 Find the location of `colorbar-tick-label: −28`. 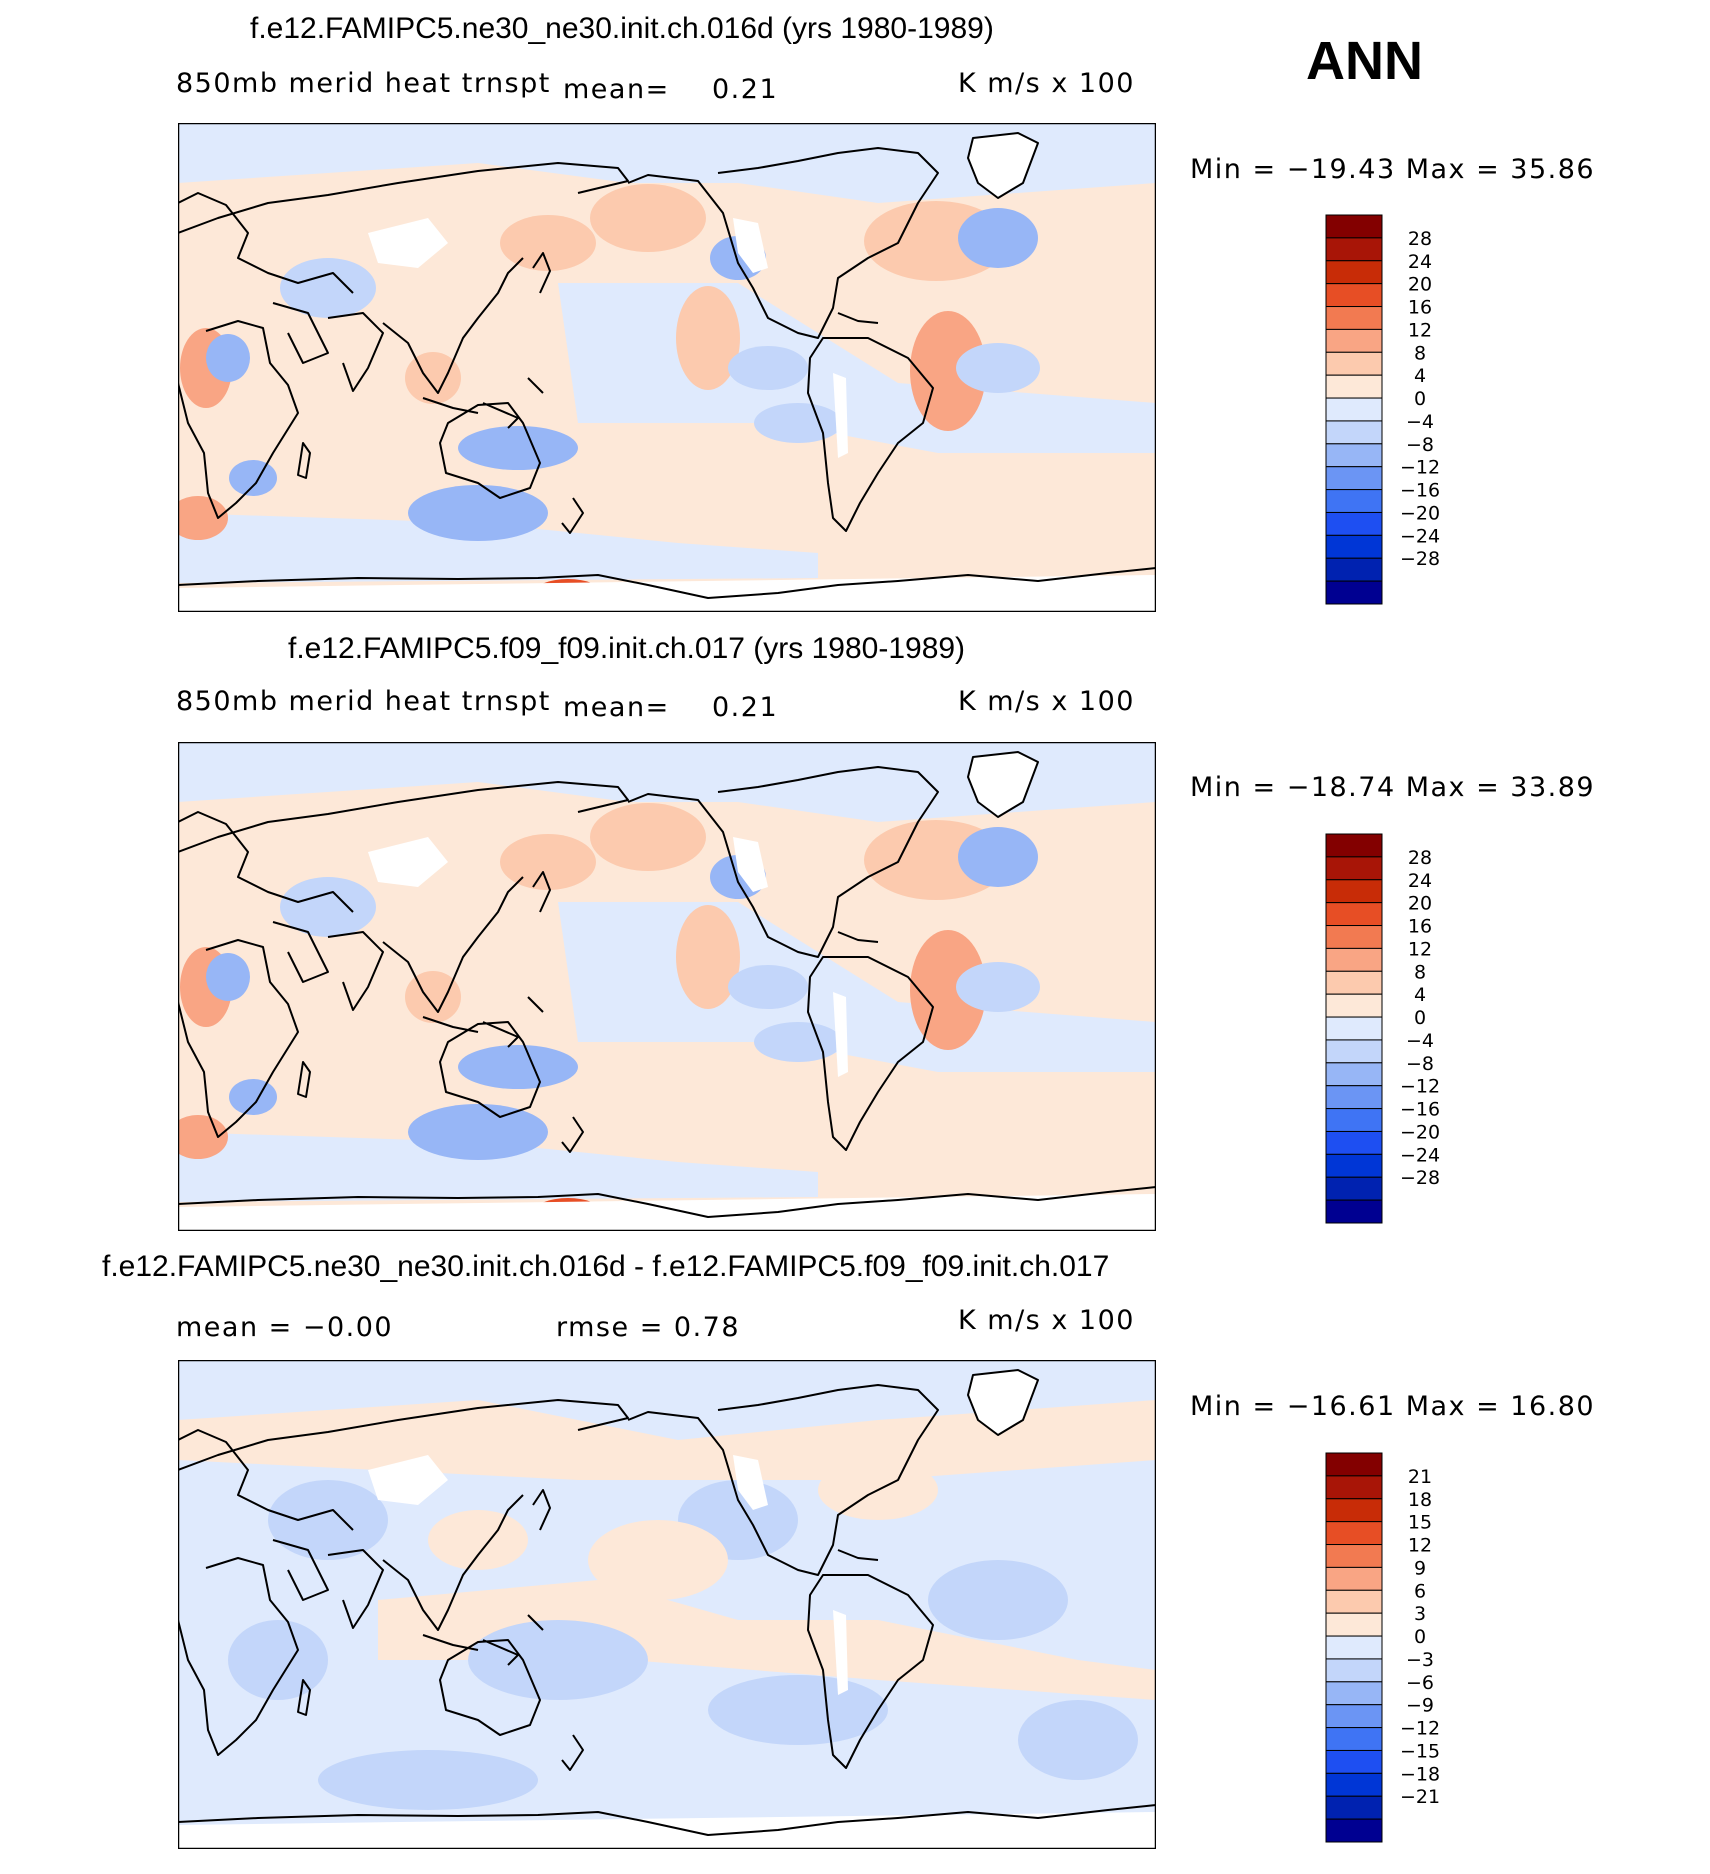

colorbar-tick-label: −28 is located at coordinates (1420, 559).